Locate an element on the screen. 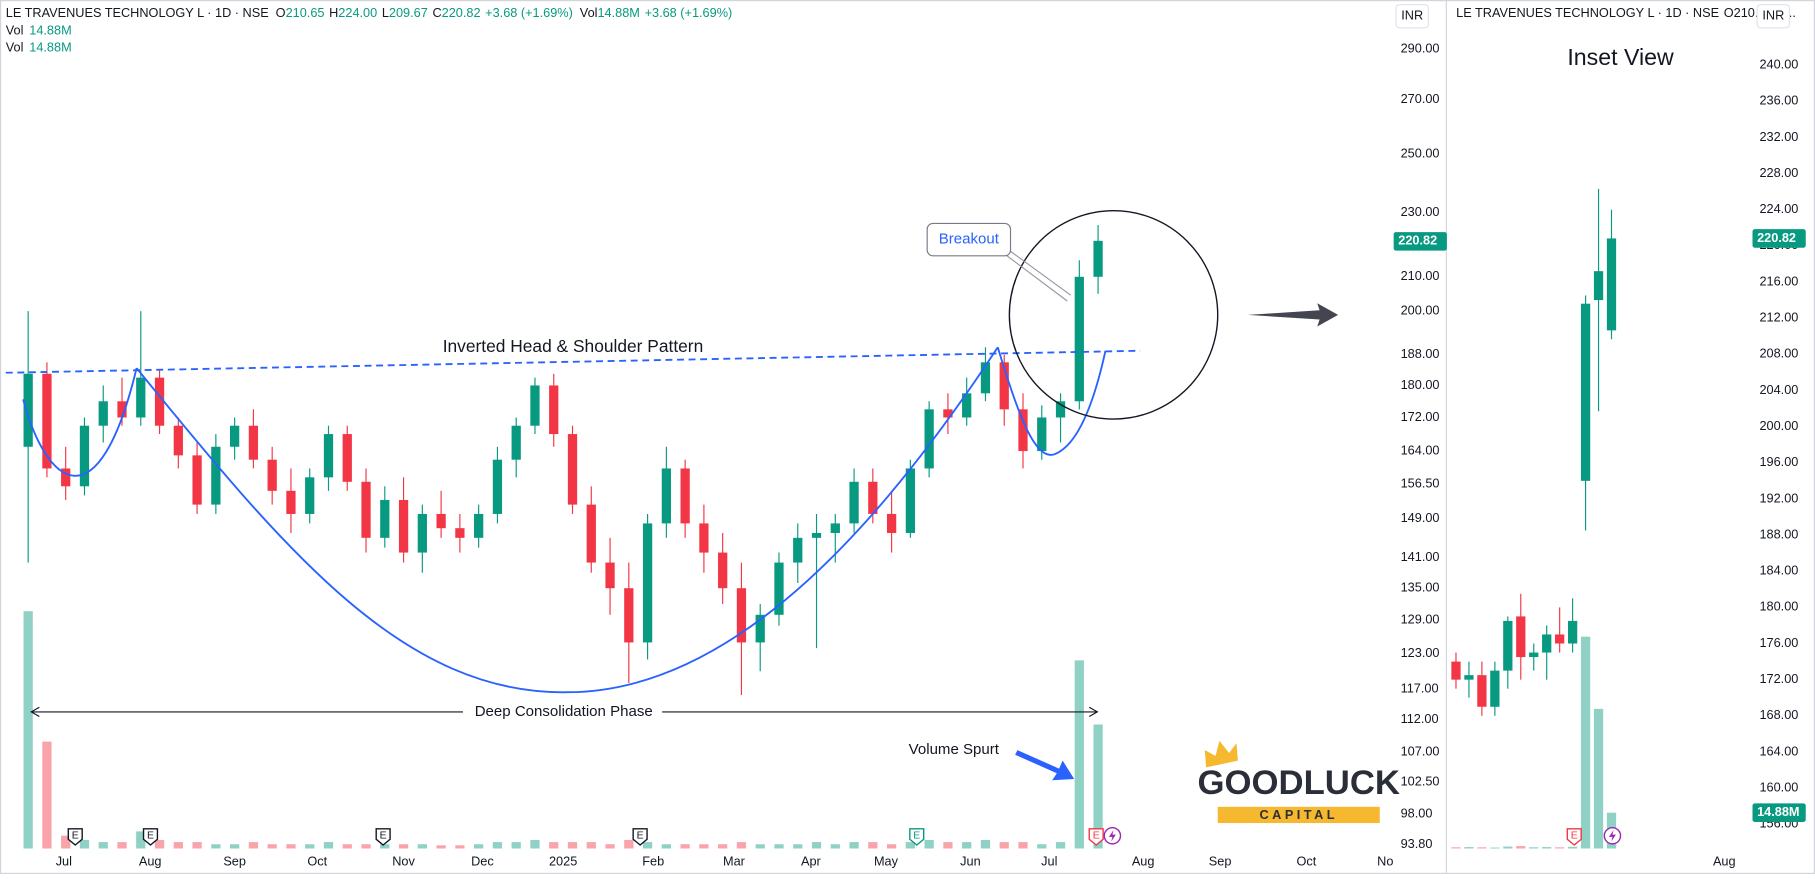 The image size is (1815, 879). logo-bar is located at coordinates (1298, 815).